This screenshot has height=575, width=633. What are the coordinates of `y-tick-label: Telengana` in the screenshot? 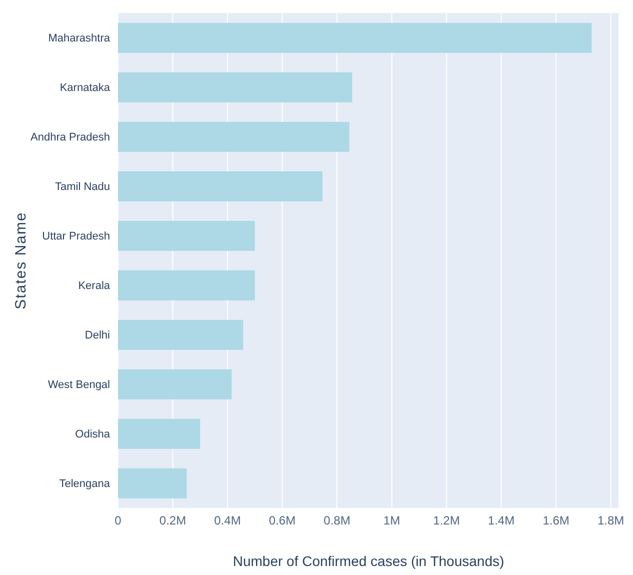 It's located at (85, 484).